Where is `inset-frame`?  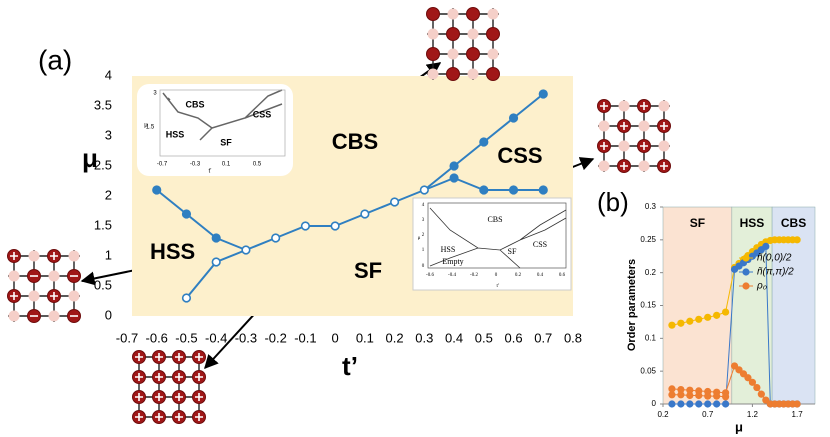
inset-frame is located at coordinates (222, 123).